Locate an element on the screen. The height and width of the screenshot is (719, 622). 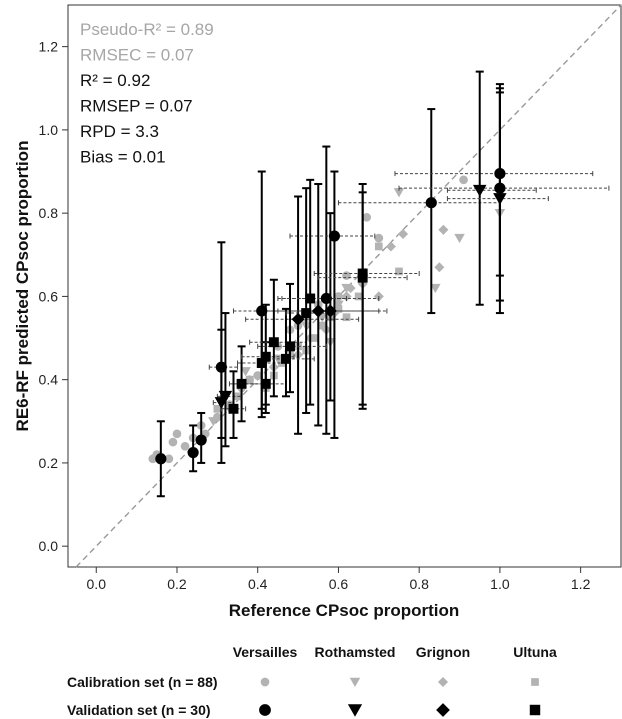
legend-site-ultuna: Ultuna is located at coordinates (535, 652).